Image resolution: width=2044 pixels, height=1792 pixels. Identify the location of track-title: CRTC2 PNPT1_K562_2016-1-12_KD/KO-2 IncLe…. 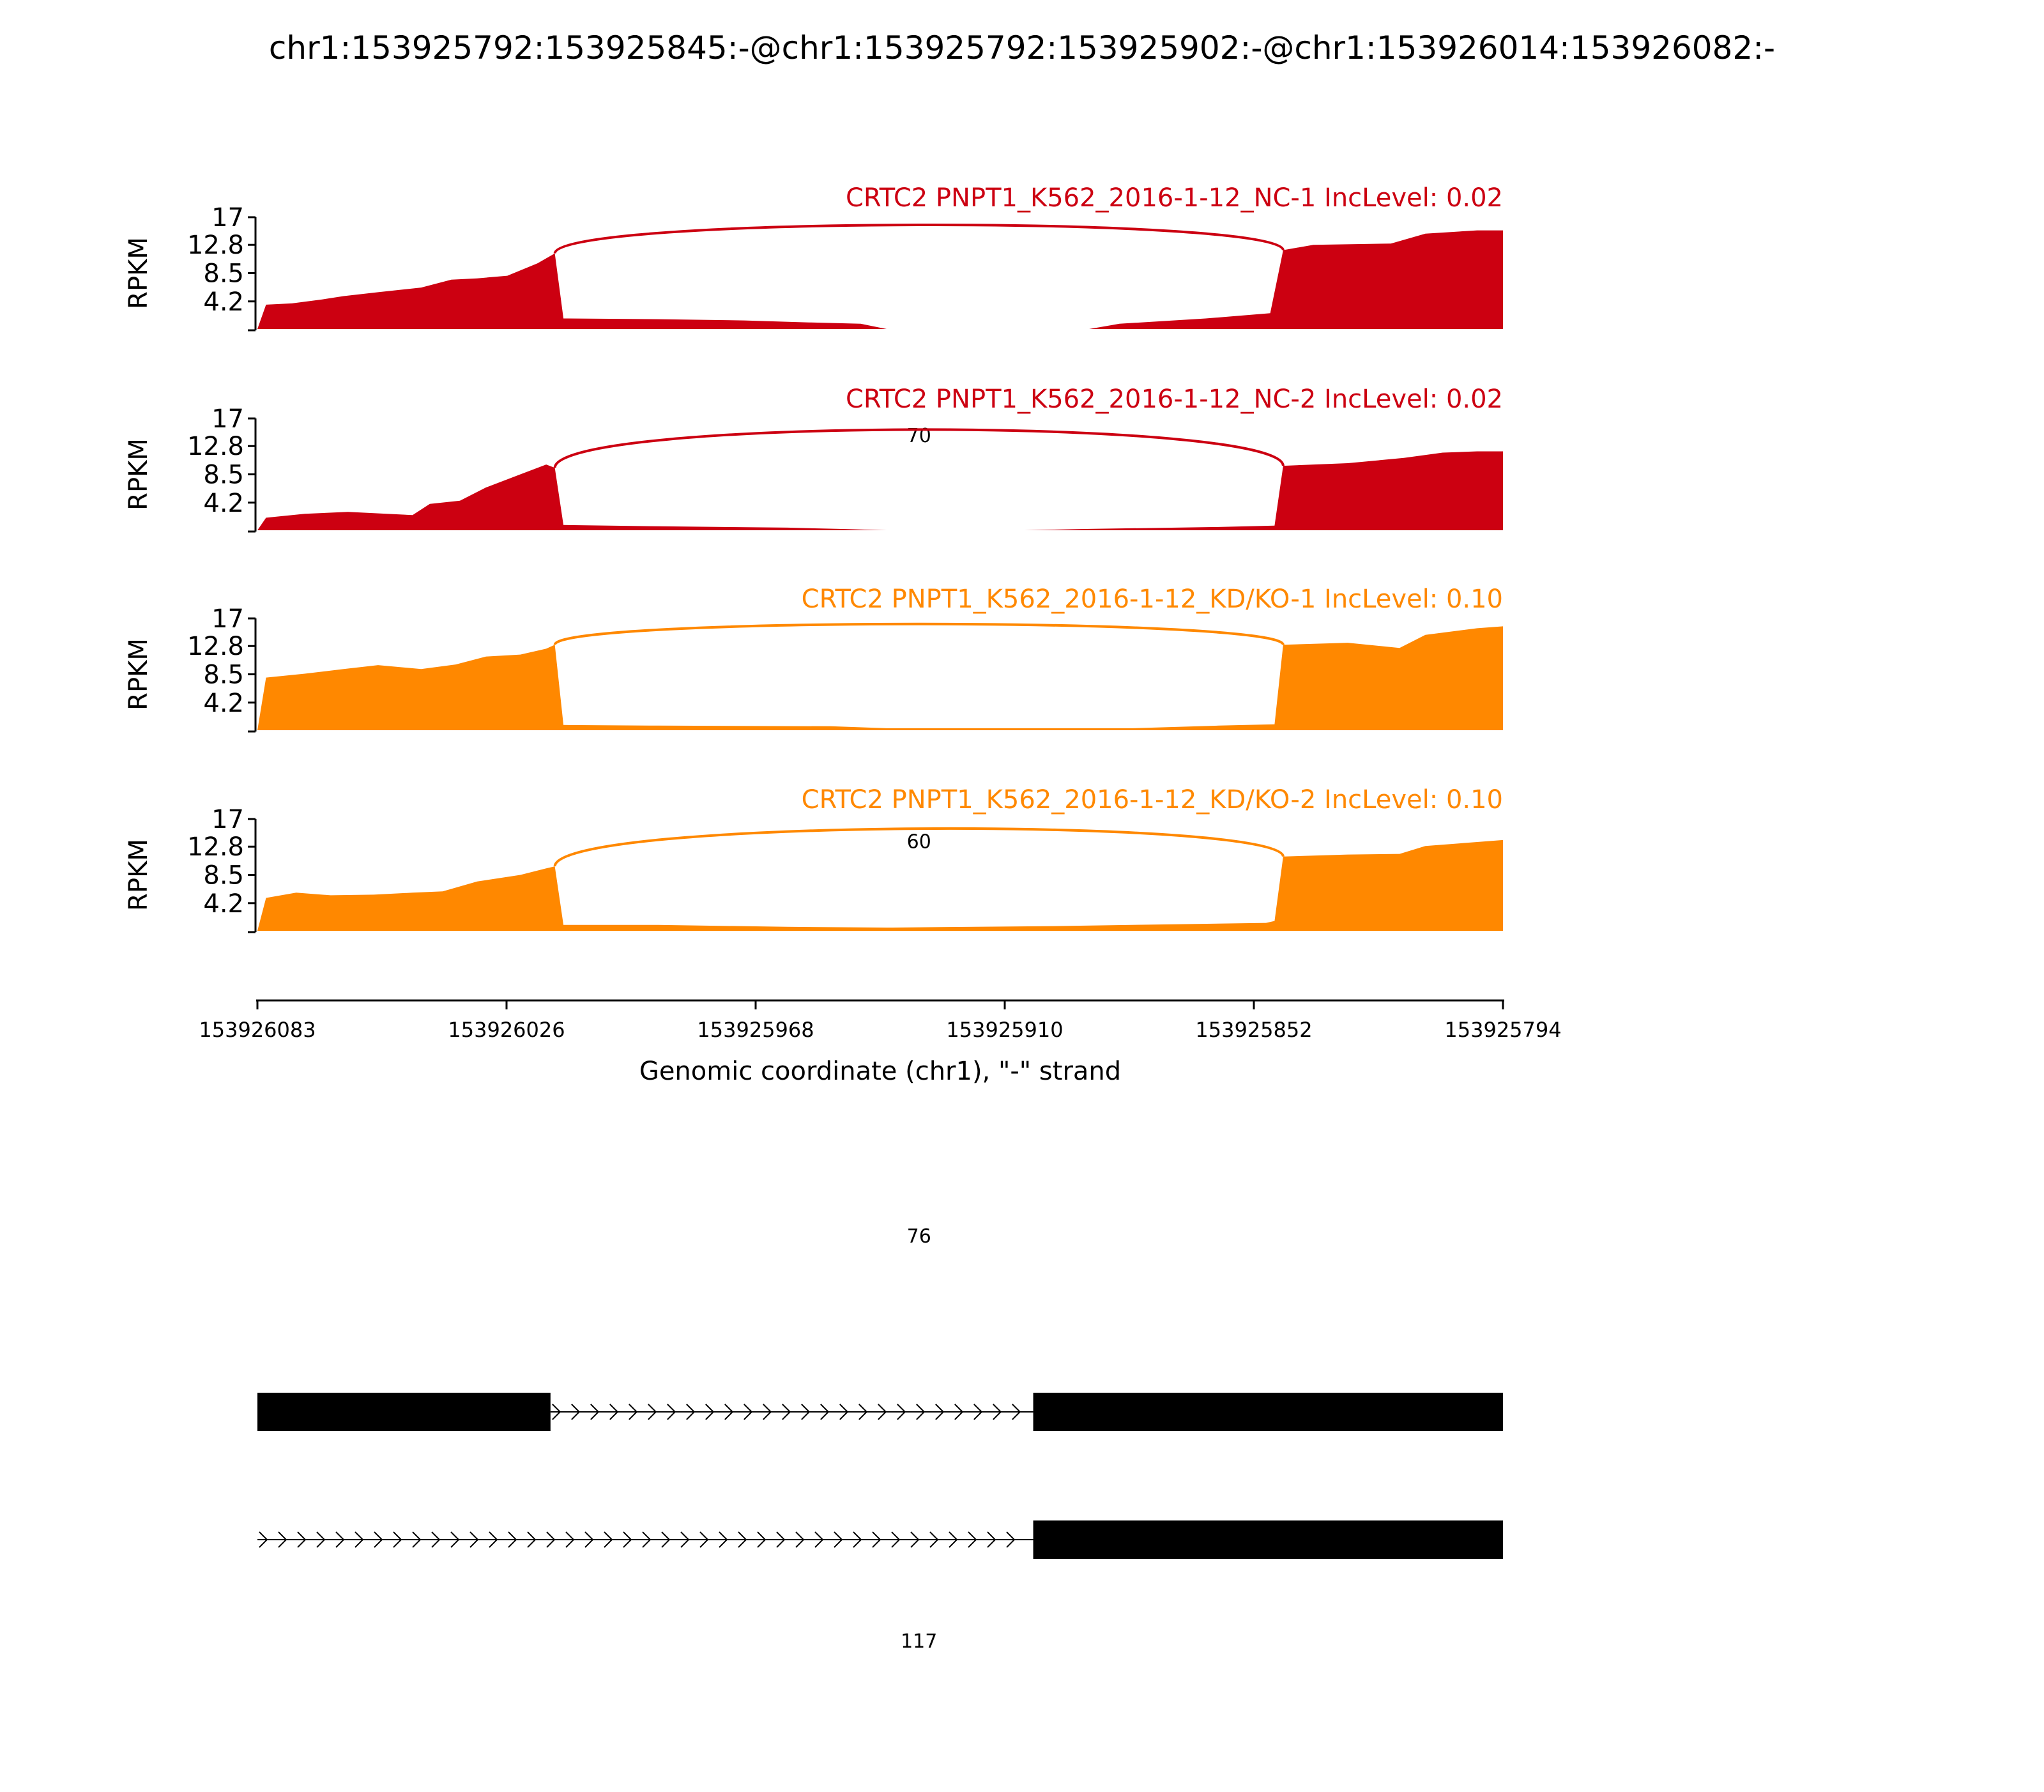
(1152, 800).